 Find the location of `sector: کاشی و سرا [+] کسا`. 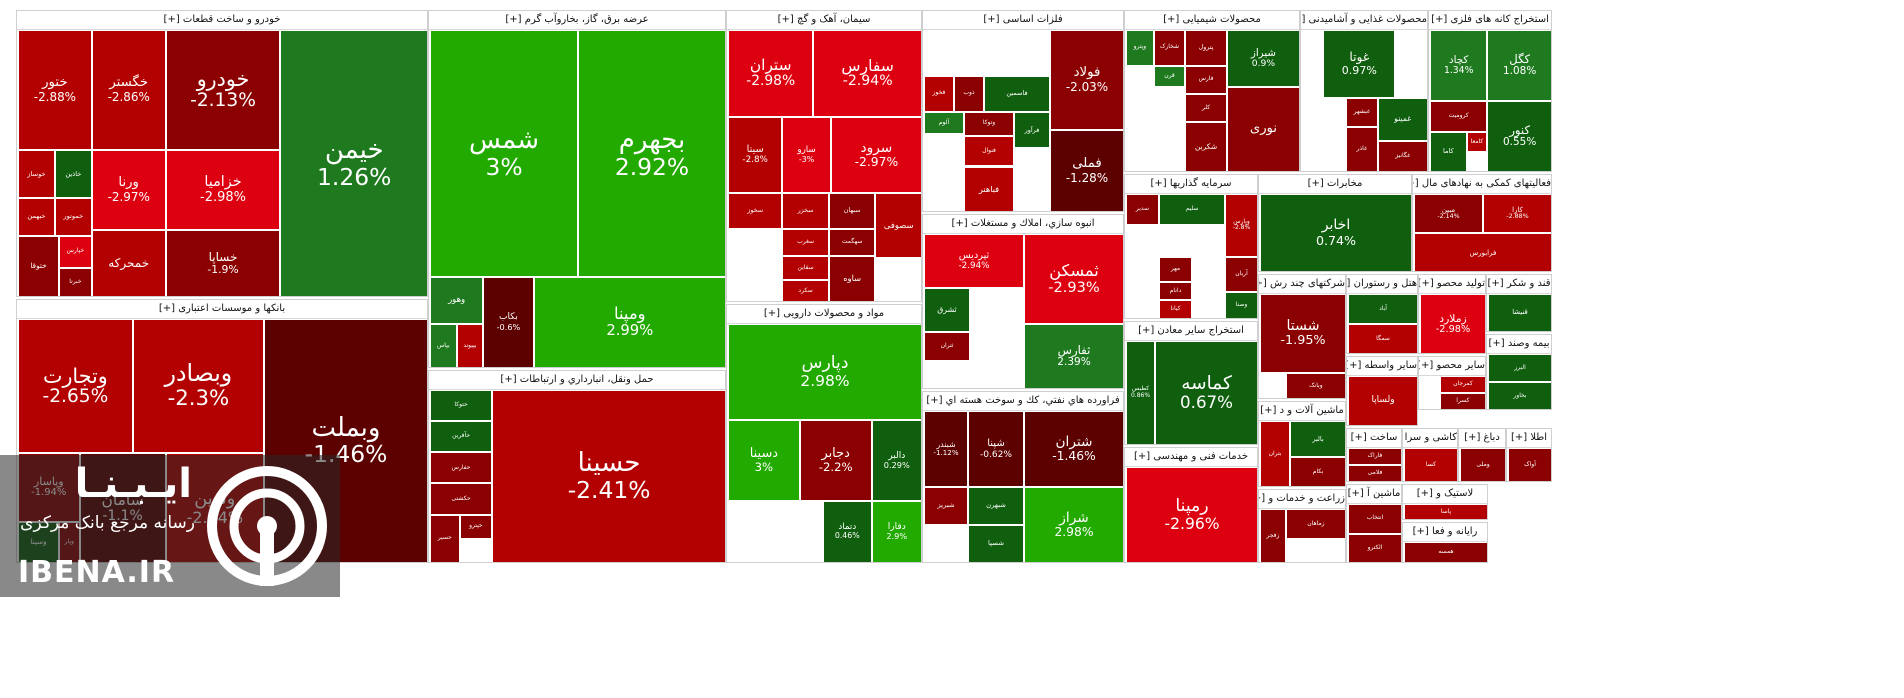

sector: کاشی و سرا [+] کسا is located at coordinates (1430, 455).